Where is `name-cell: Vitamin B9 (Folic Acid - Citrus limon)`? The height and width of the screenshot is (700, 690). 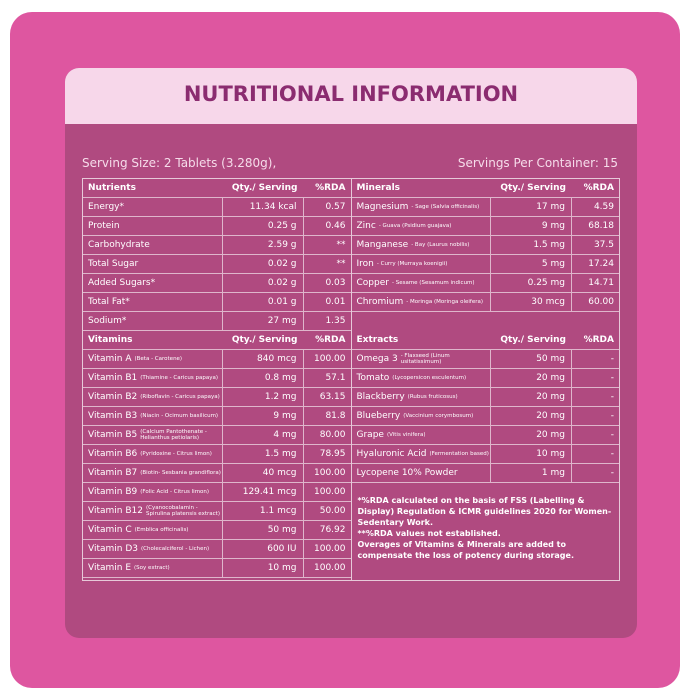 name-cell: Vitamin B9 (Folic Acid - Citrus limon) is located at coordinates (152, 492).